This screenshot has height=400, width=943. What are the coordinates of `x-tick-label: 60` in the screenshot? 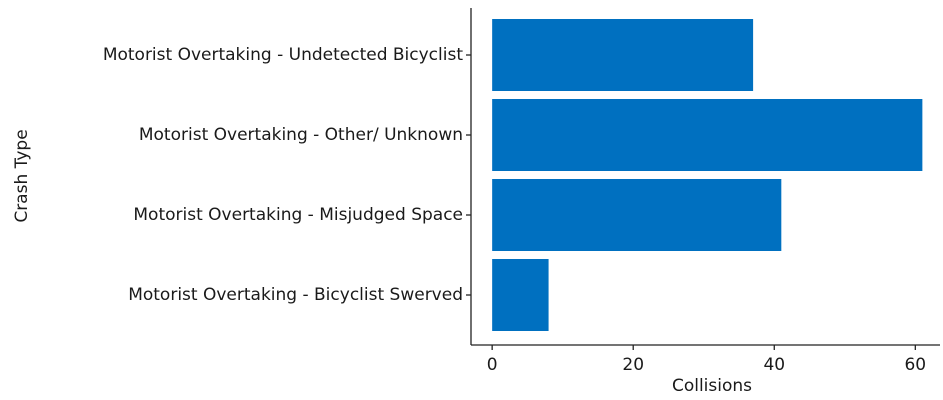 It's located at (915, 365).